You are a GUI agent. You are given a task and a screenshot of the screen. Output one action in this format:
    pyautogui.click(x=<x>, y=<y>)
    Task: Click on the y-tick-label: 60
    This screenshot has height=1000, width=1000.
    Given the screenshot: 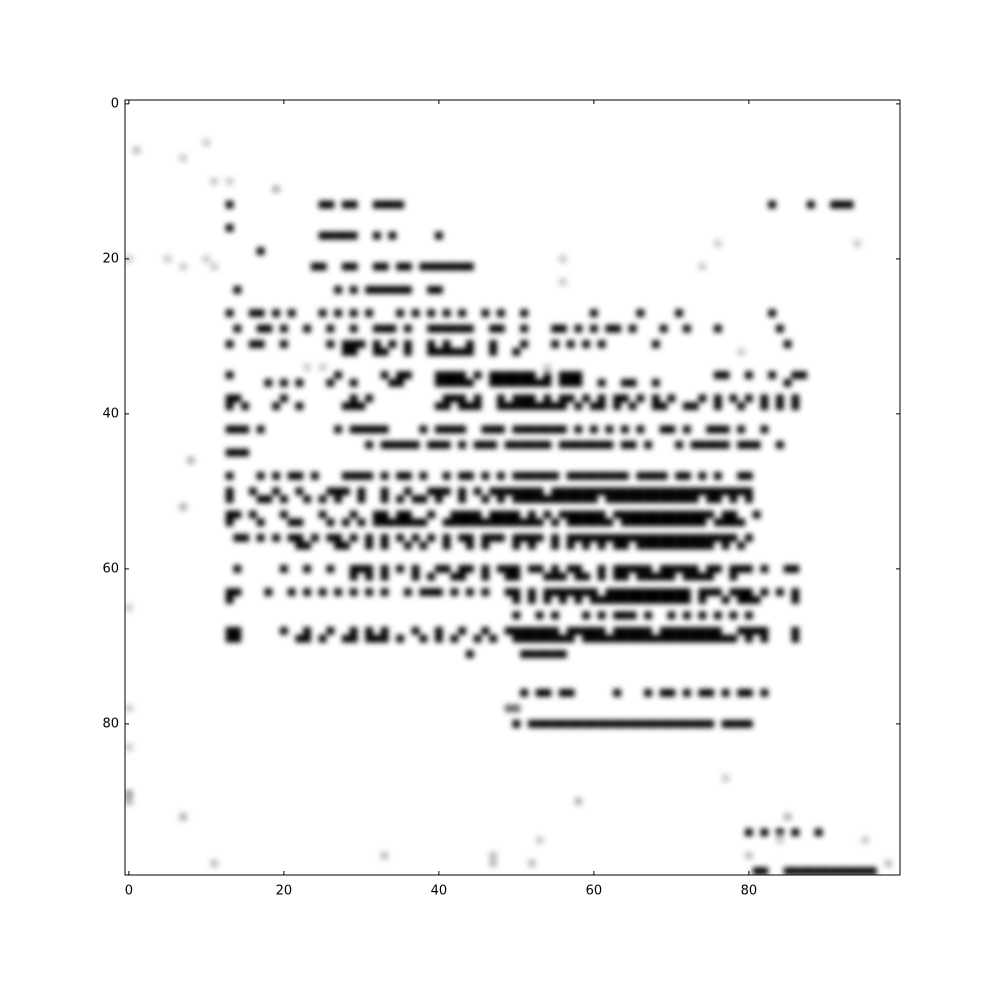 What is the action you would take?
    pyautogui.click(x=110, y=568)
    